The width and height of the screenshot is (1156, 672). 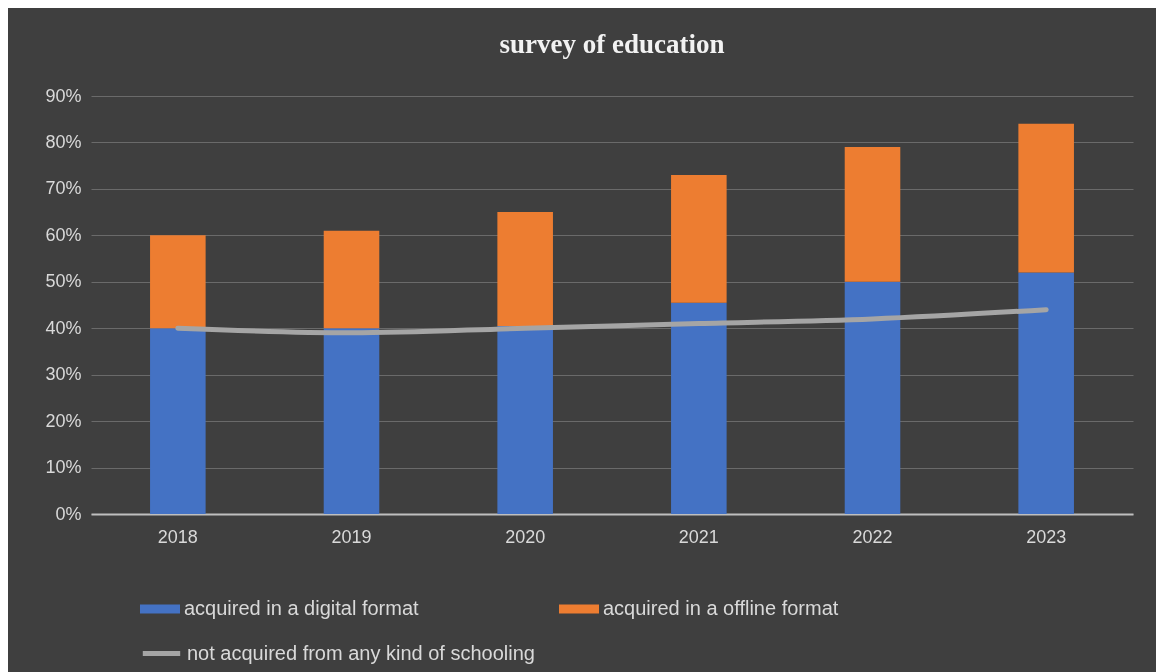 I want to click on y-tick-label: 60%, so click(x=63, y=234).